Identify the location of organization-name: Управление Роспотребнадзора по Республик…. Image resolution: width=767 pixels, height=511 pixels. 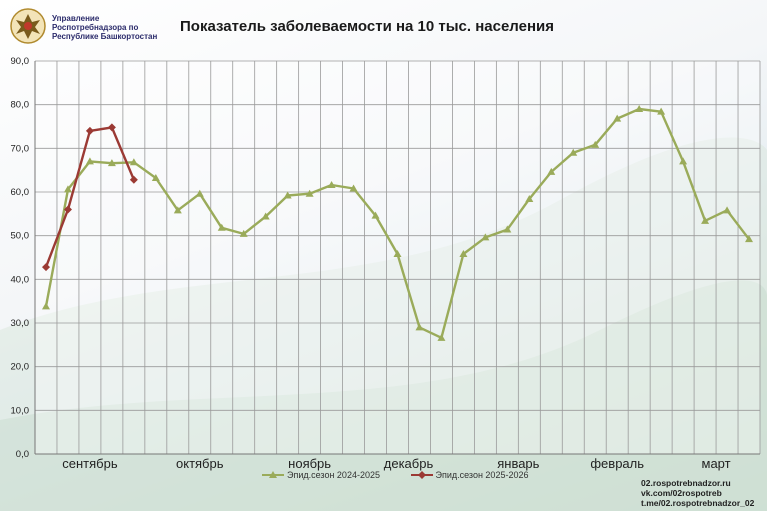
(112, 27).